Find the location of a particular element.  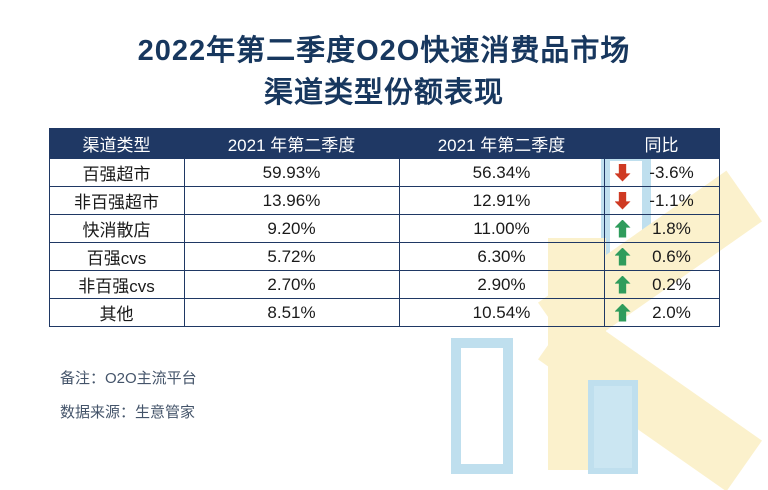

yoy-value: 2.0% is located at coordinates (671, 312).